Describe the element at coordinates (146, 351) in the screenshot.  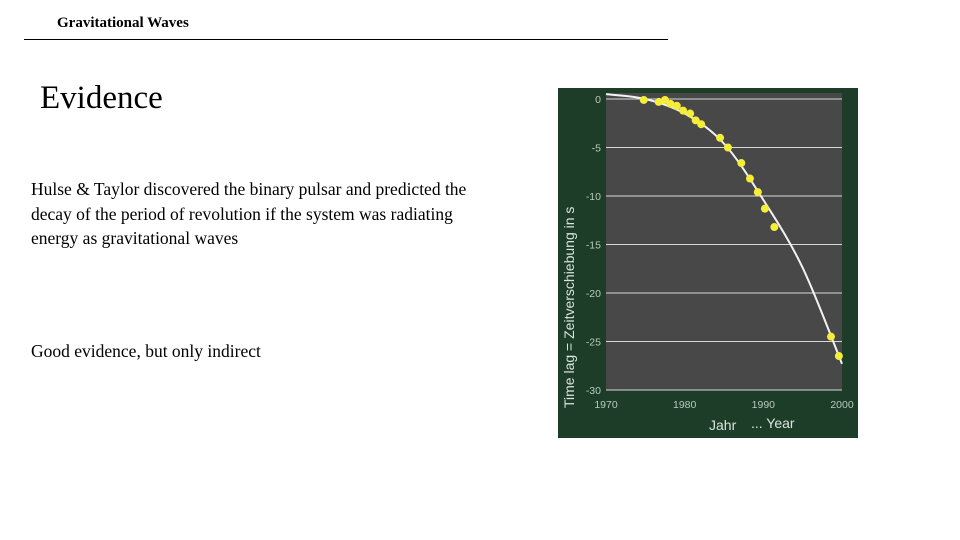
I see `body-paragraph-conclusion: Good evidence, but only indirect` at that location.